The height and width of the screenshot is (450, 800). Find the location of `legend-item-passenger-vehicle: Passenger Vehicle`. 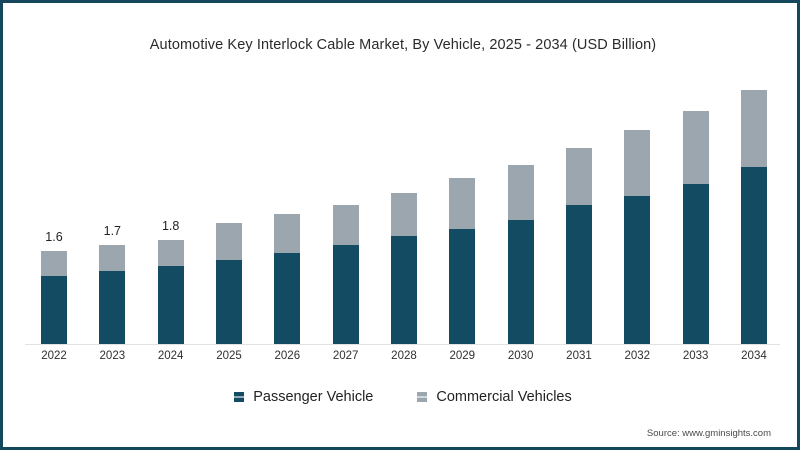

legend-item-passenger-vehicle: Passenger Vehicle is located at coordinates (303, 397).